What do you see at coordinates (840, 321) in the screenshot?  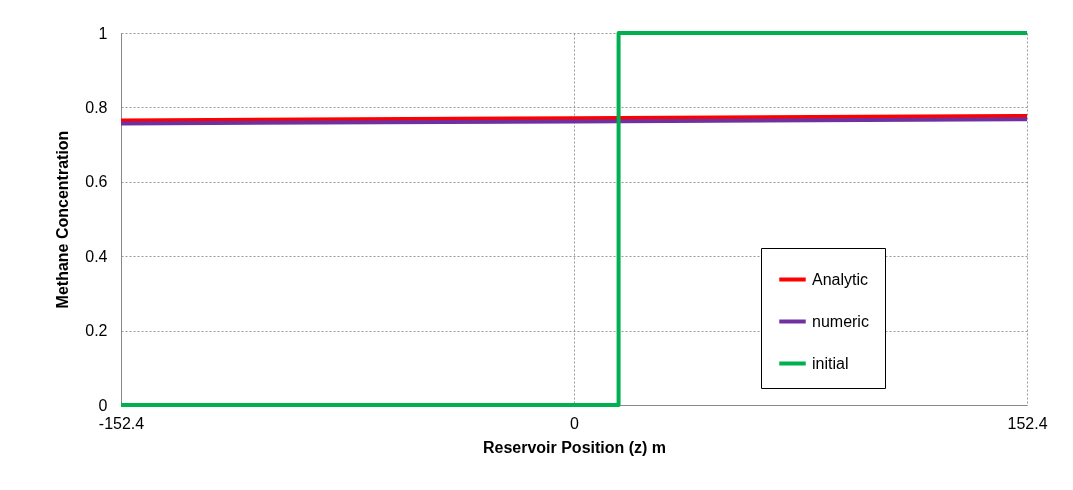 I see `legend-label: numeric` at bounding box center [840, 321].